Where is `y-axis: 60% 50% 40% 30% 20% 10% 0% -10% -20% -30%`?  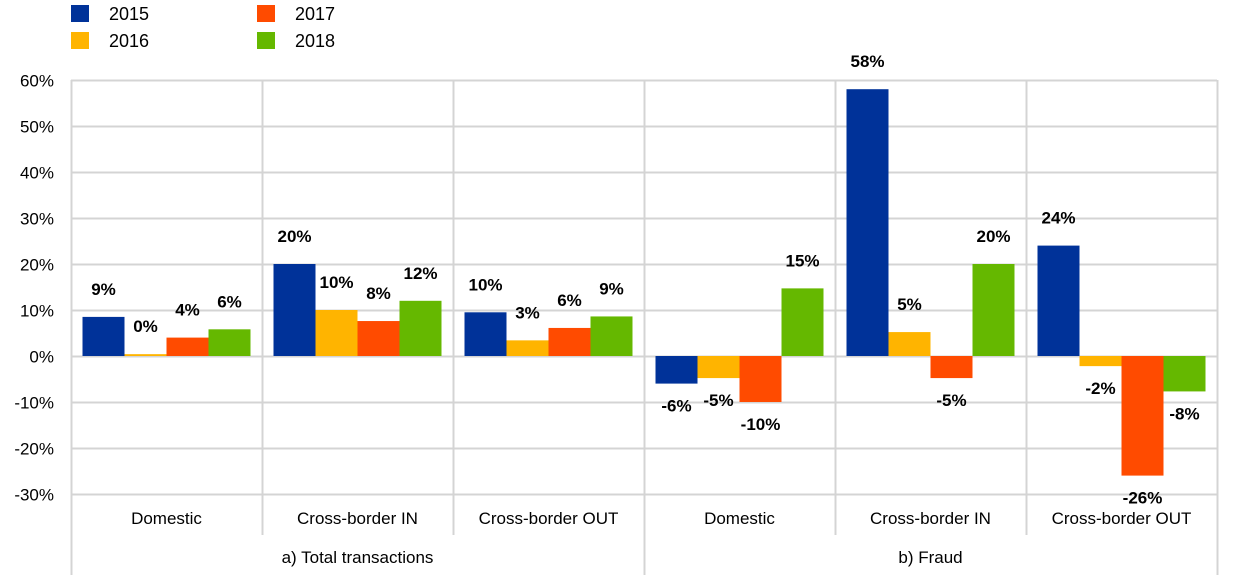
y-axis: 60% 50% 40% 30% 20% 10% 0% -10% -20% -30% is located at coordinates (34, 288).